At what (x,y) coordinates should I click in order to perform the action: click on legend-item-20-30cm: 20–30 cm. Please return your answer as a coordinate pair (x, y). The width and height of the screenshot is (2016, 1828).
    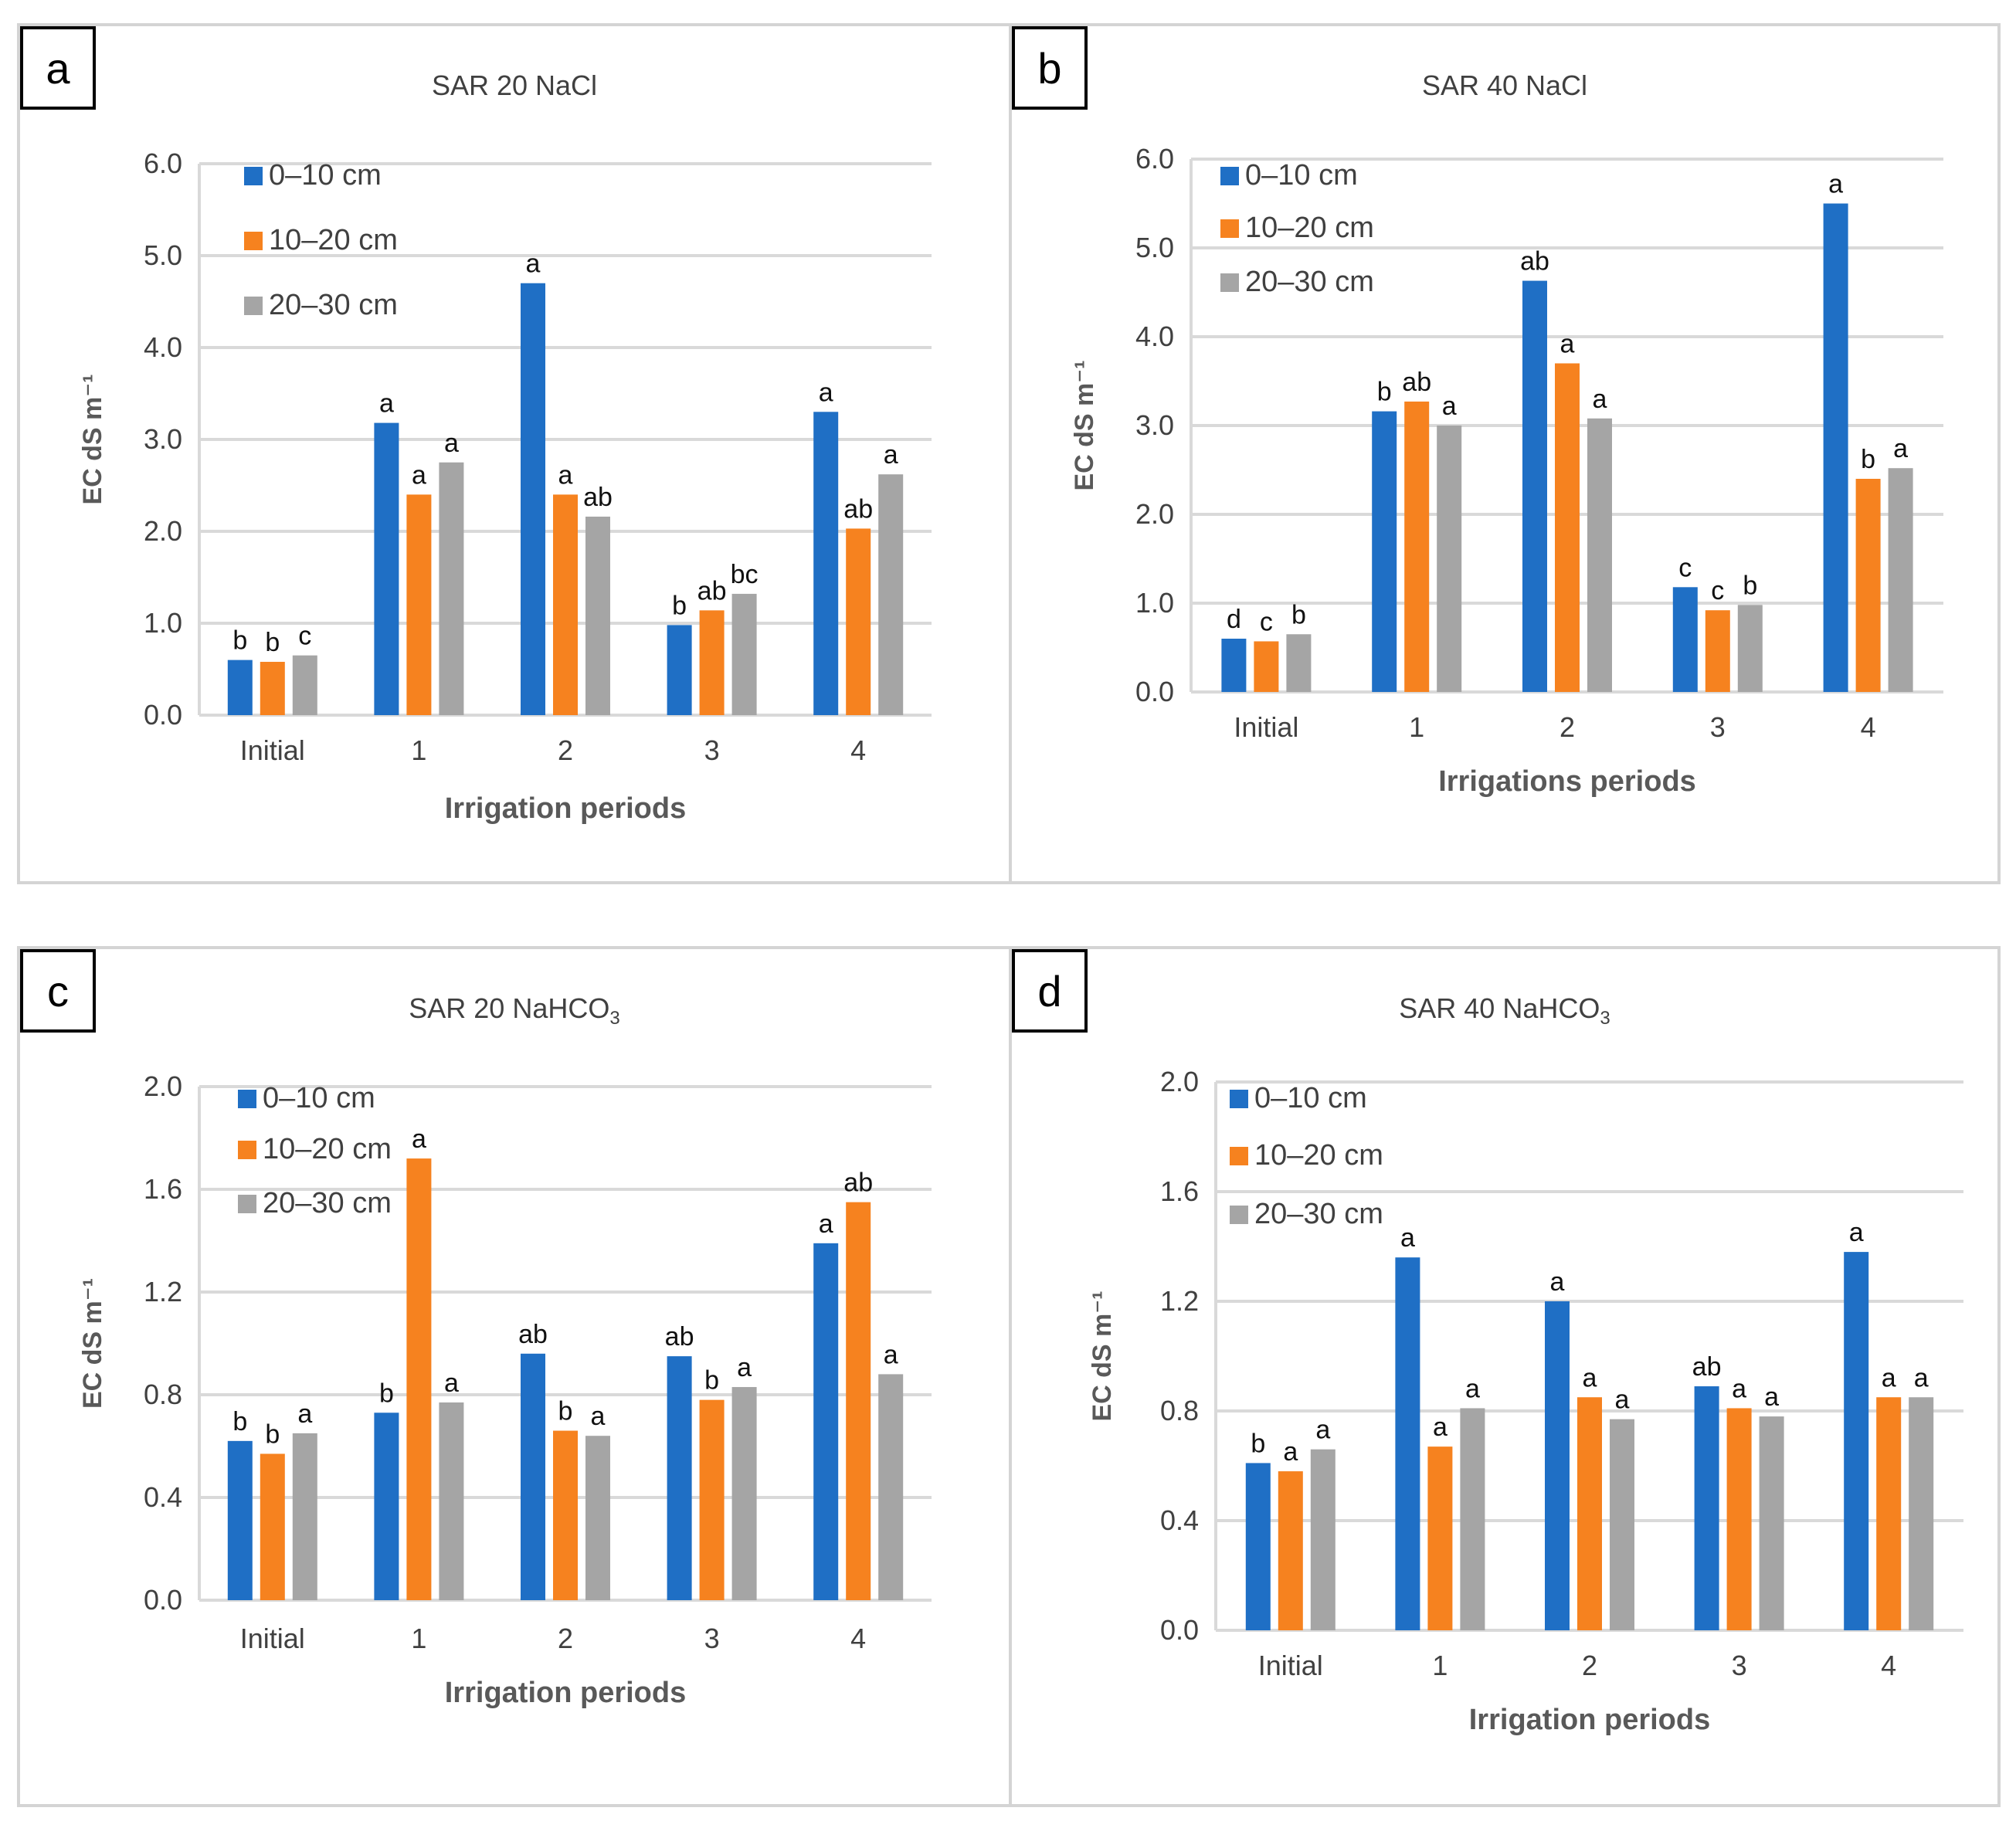
    Looking at the image, I should click on (1306, 1214).